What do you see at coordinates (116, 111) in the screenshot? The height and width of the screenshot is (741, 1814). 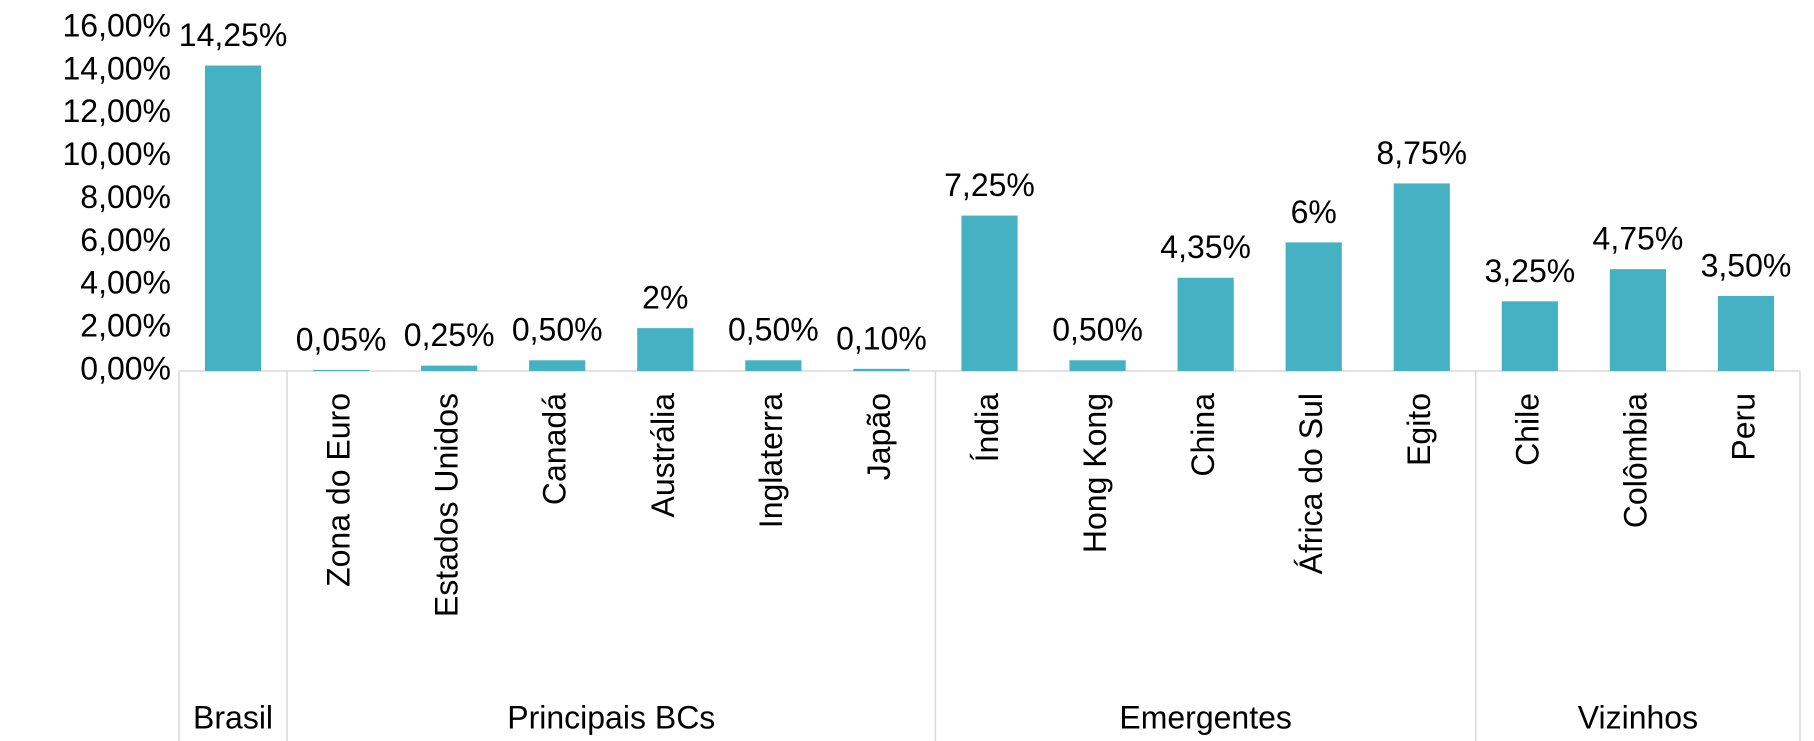 I see `y-tick-label: 12,00%` at bounding box center [116, 111].